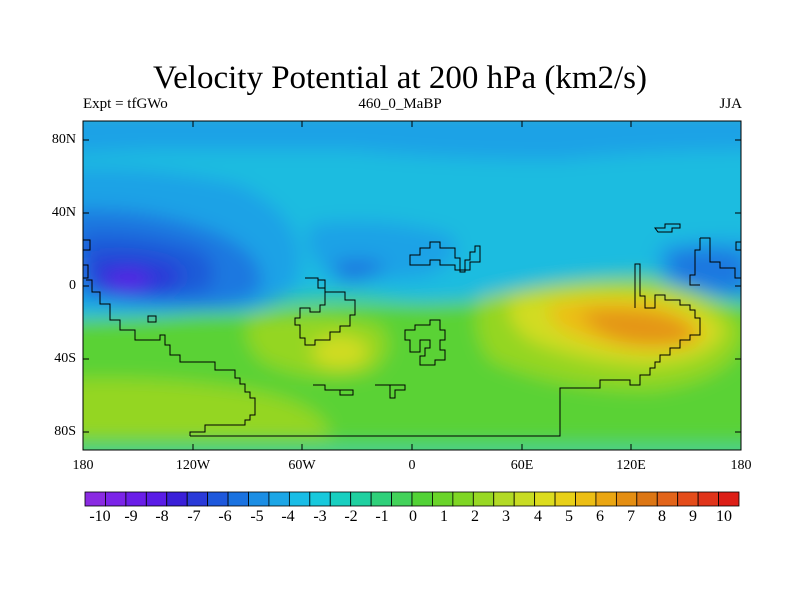 This screenshot has width=800, height=600. Describe the element at coordinates (359, 270) in the screenshot. I see `field-blue-central` at that location.